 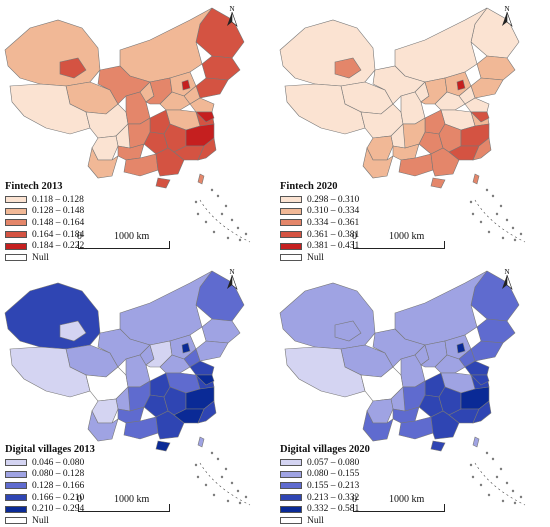 I want to click on legend-class-label: 0.310 – 0.334, so click(x=333, y=211).